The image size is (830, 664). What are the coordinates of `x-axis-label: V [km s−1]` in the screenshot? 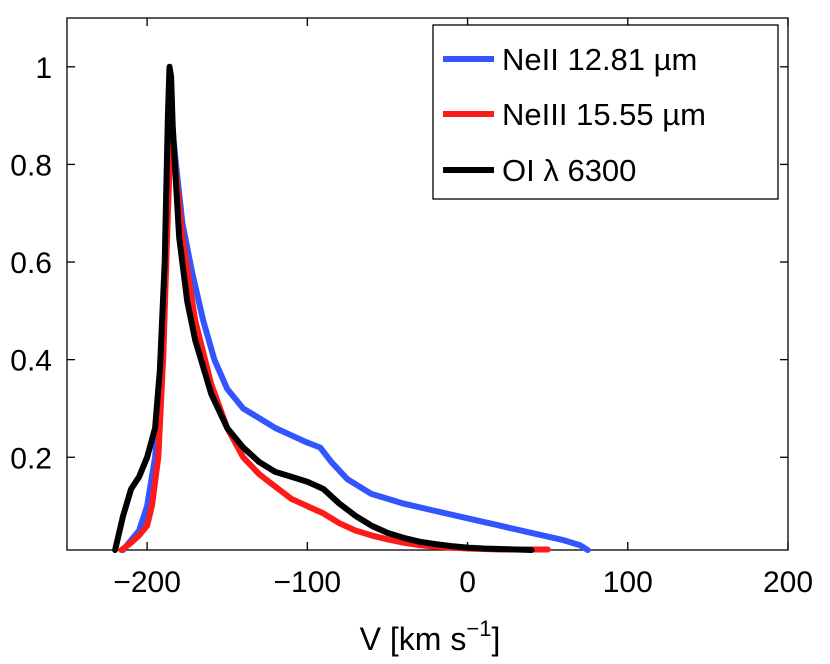 It's located at (430, 636).